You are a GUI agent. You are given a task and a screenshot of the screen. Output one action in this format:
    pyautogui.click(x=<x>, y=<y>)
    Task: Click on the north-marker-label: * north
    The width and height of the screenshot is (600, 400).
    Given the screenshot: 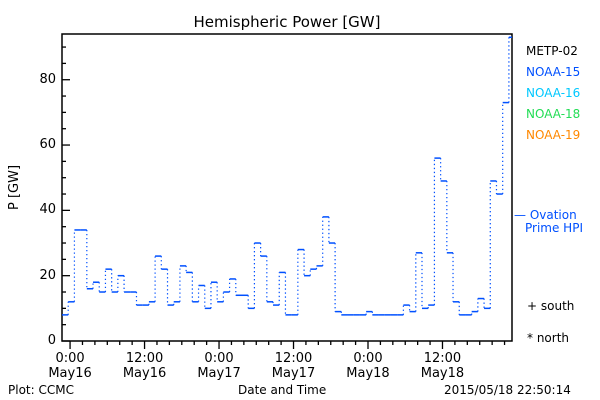 What is the action you would take?
    pyautogui.click(x=548, y=338)
    